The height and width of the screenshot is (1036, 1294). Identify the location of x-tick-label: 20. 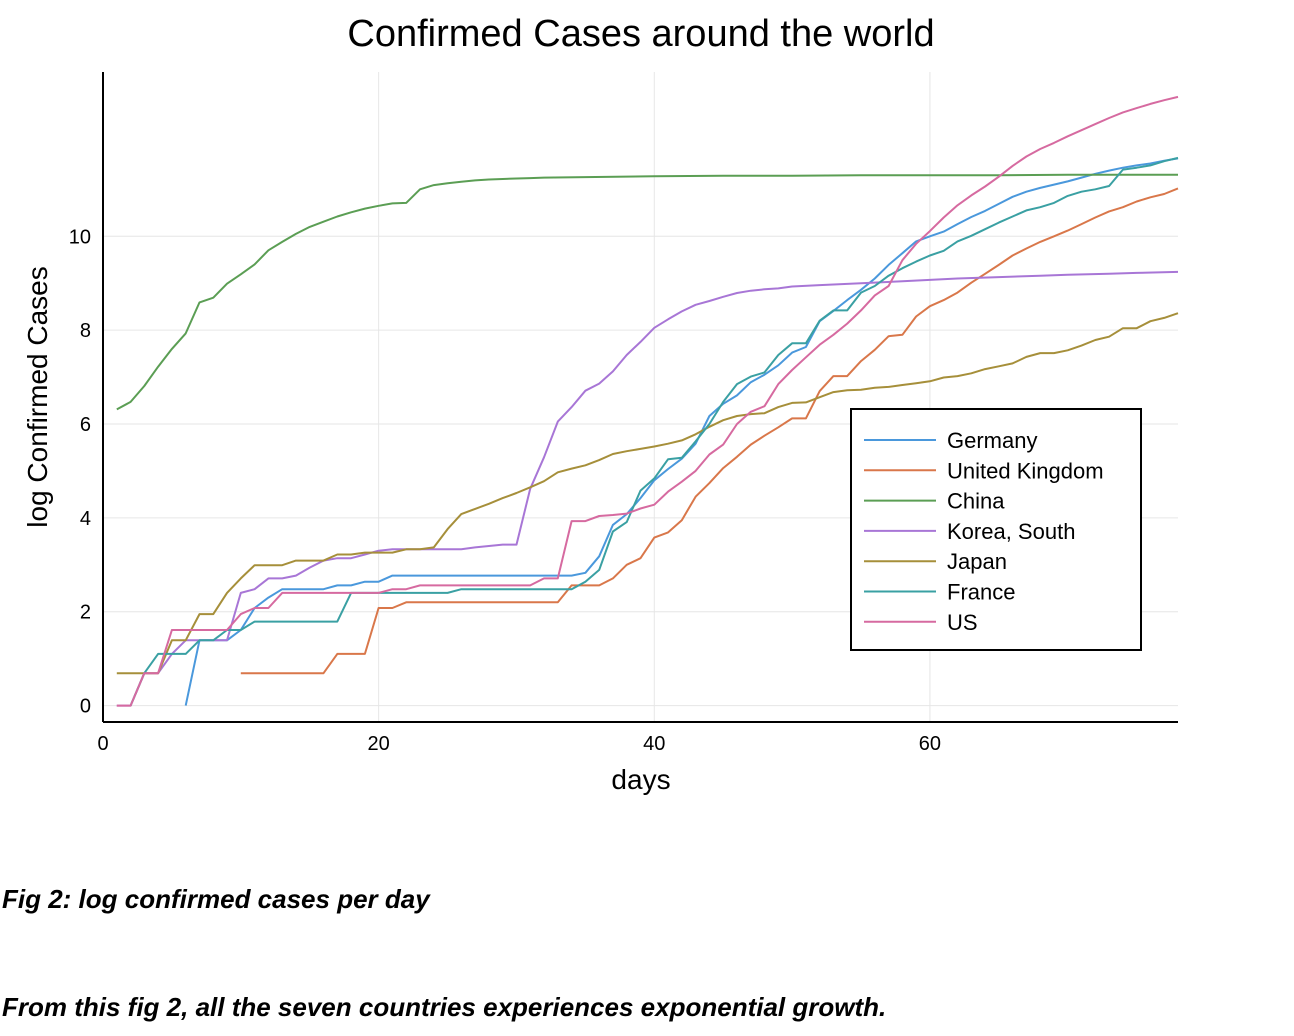
(379, 744).